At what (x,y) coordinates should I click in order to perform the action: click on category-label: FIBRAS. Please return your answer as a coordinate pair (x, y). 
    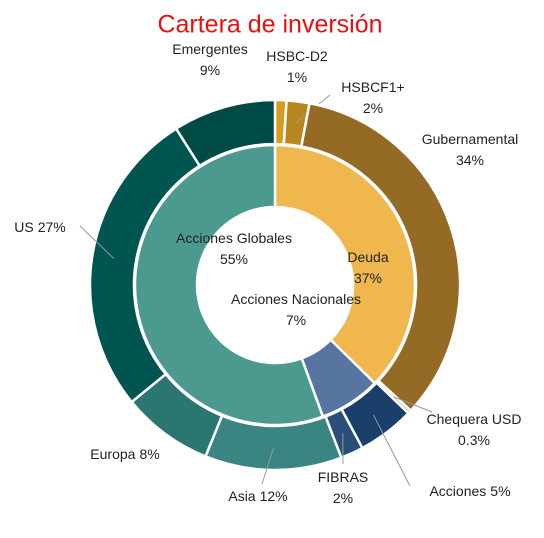
    Looking at the image, I should click on (343, 477).